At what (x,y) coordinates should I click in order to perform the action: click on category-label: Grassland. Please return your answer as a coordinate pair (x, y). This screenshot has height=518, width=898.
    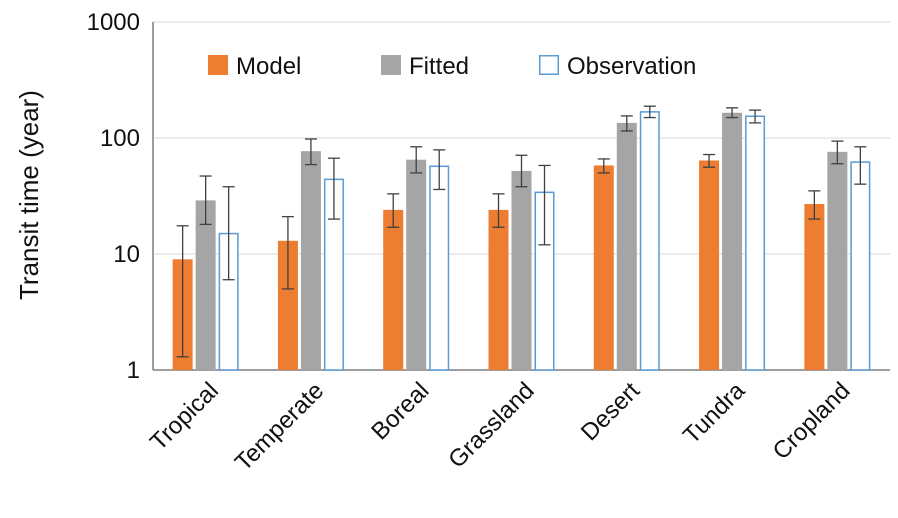
    Looking at the image, I should click on (491, 425).